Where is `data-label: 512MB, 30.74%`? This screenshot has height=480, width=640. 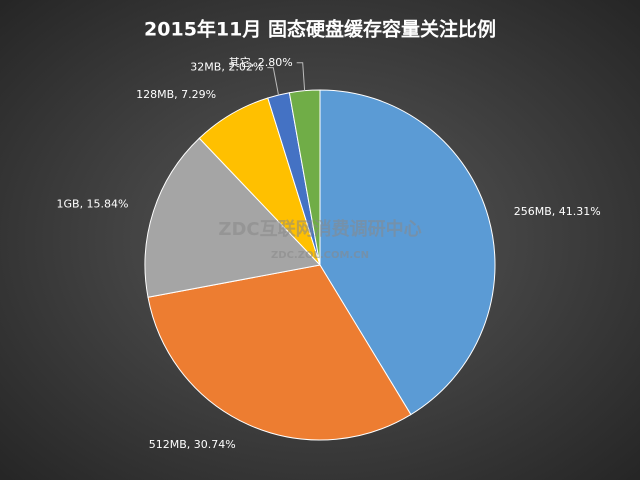
data-label: 512MB, 30.74% is located at coordinates (192, 444).